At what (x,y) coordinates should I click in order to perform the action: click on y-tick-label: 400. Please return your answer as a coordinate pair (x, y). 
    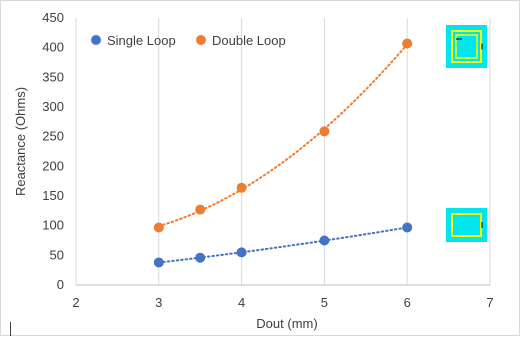
    Looking at the image, I should click on (53, 47).